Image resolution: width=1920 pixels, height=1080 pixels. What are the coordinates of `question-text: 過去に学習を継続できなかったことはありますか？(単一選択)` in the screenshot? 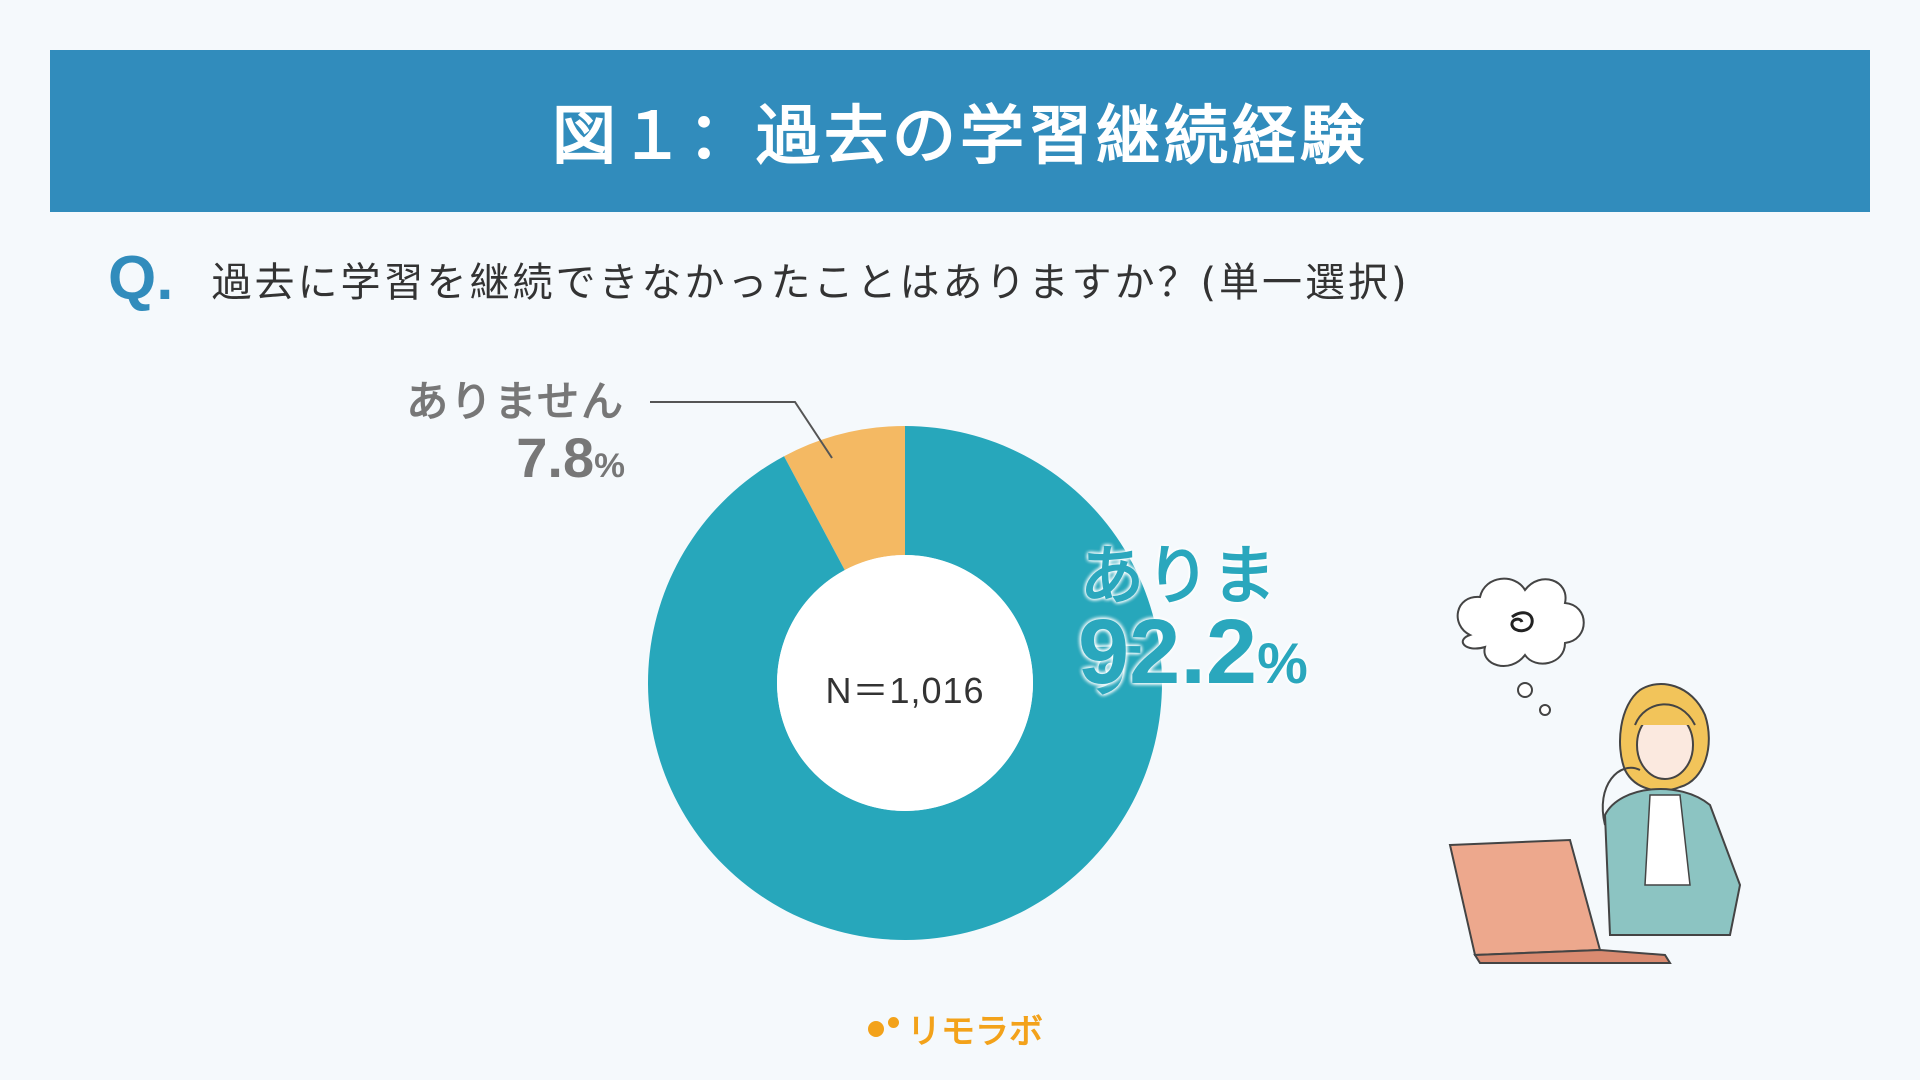 It's located at (810, 283).